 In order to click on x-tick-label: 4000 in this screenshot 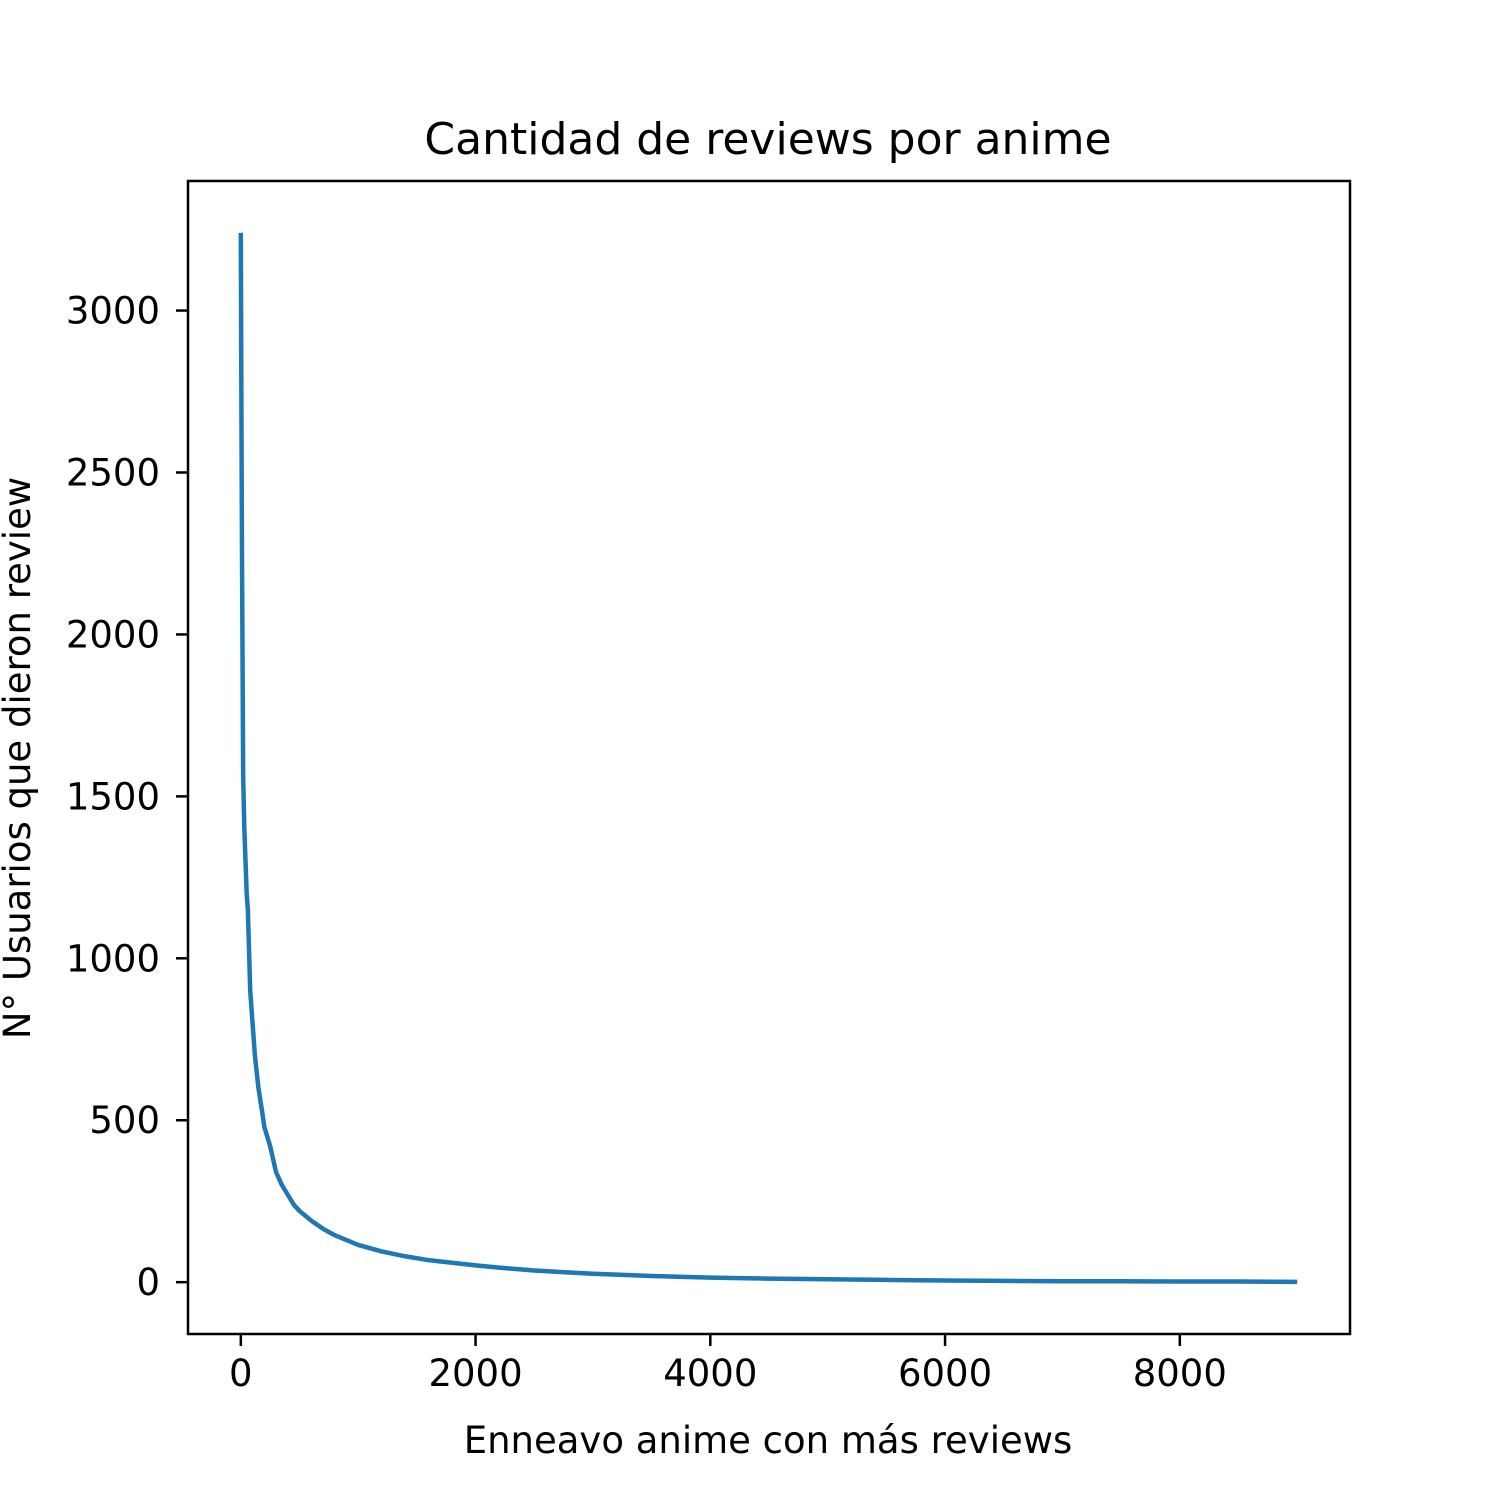, I will do `click(710, 1373)`.